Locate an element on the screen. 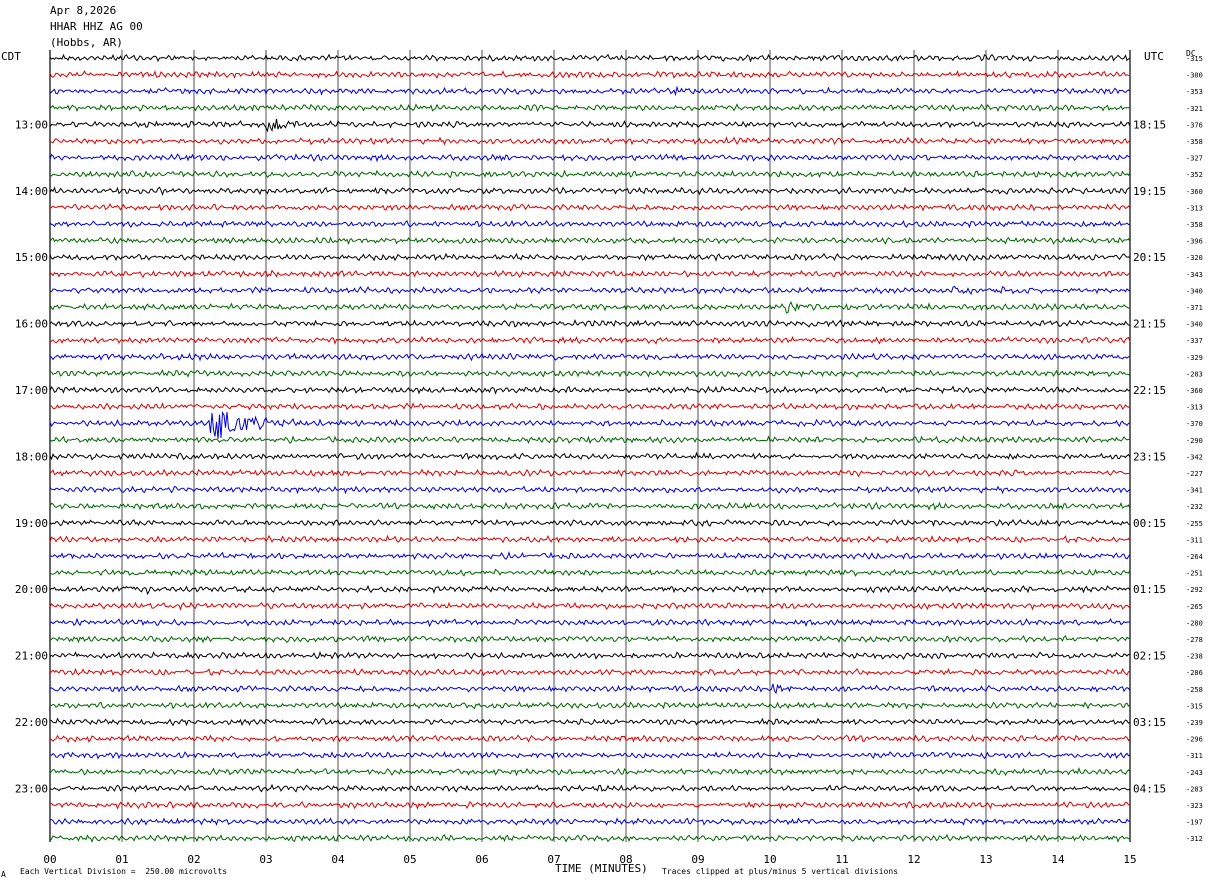 The image size is (1210, 886). station-label: HHAR HHZ AG 00 is located at coordinates (96, 26).